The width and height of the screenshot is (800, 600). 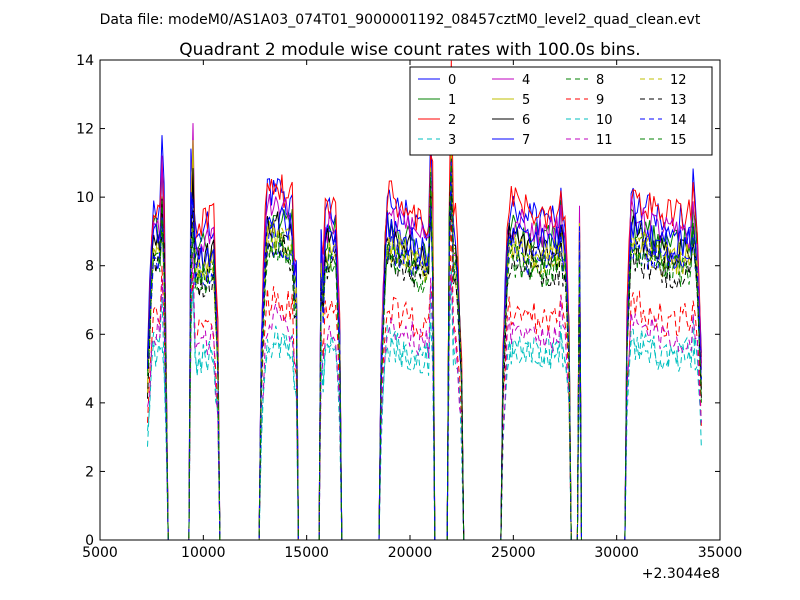 What do you see at coordinates (561, 111) in the screenshot?
I see `legend-frame` at bounding box center [561, 111].